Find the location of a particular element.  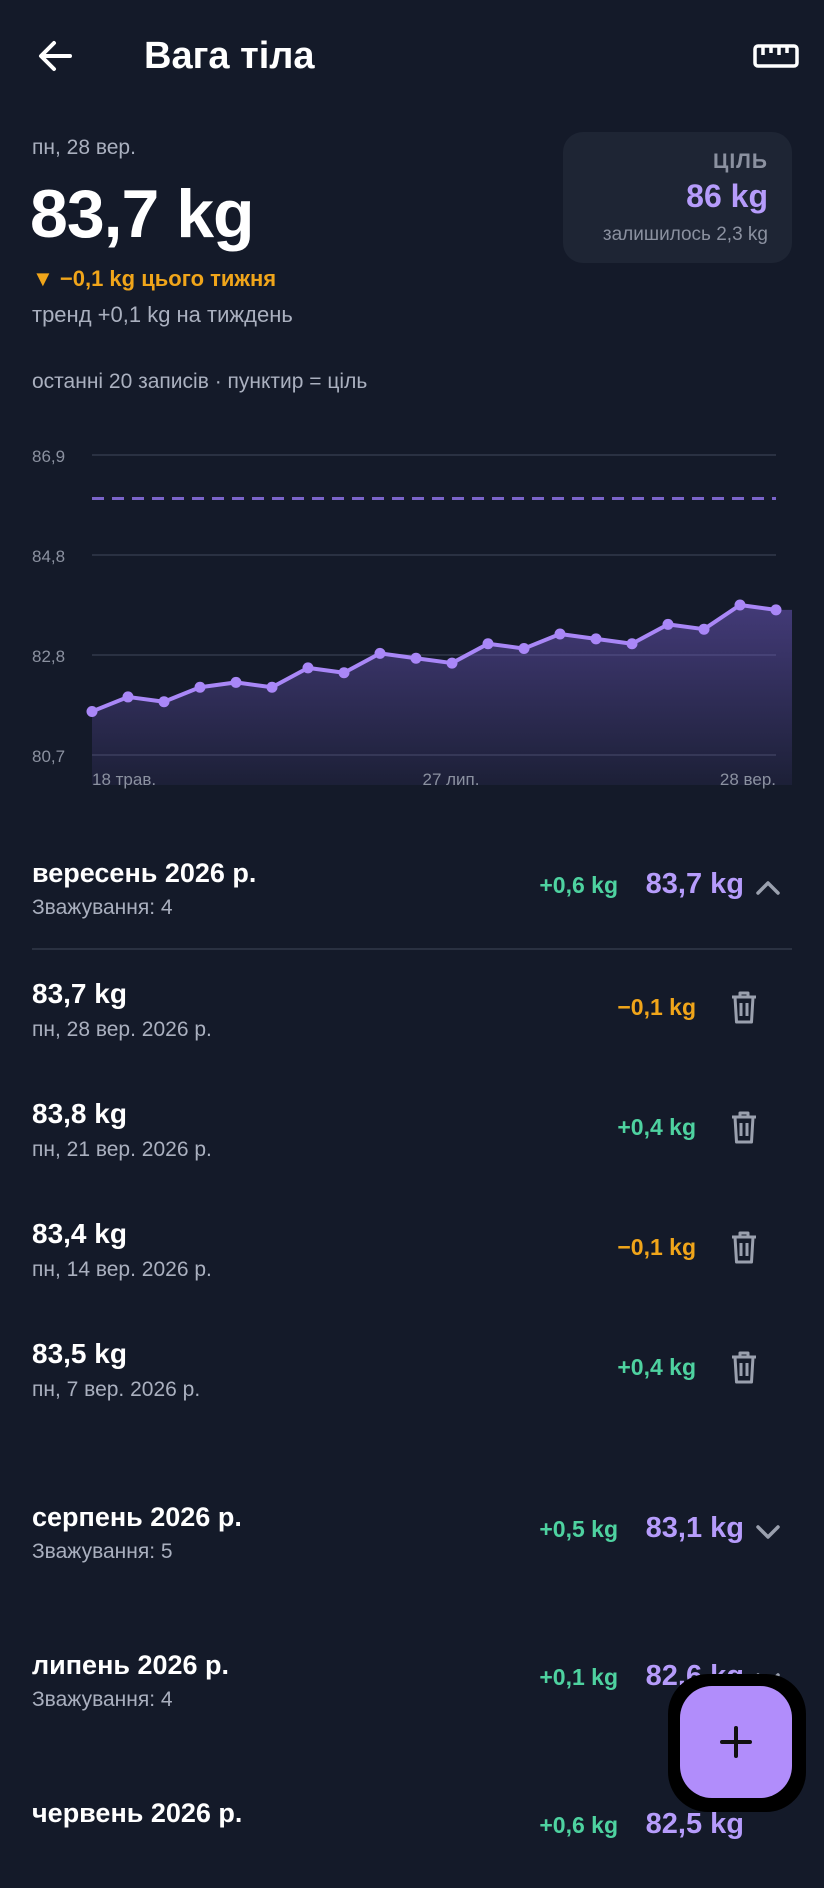

entry-weight: 83,8 kg is located at coordinates (79, 1113).